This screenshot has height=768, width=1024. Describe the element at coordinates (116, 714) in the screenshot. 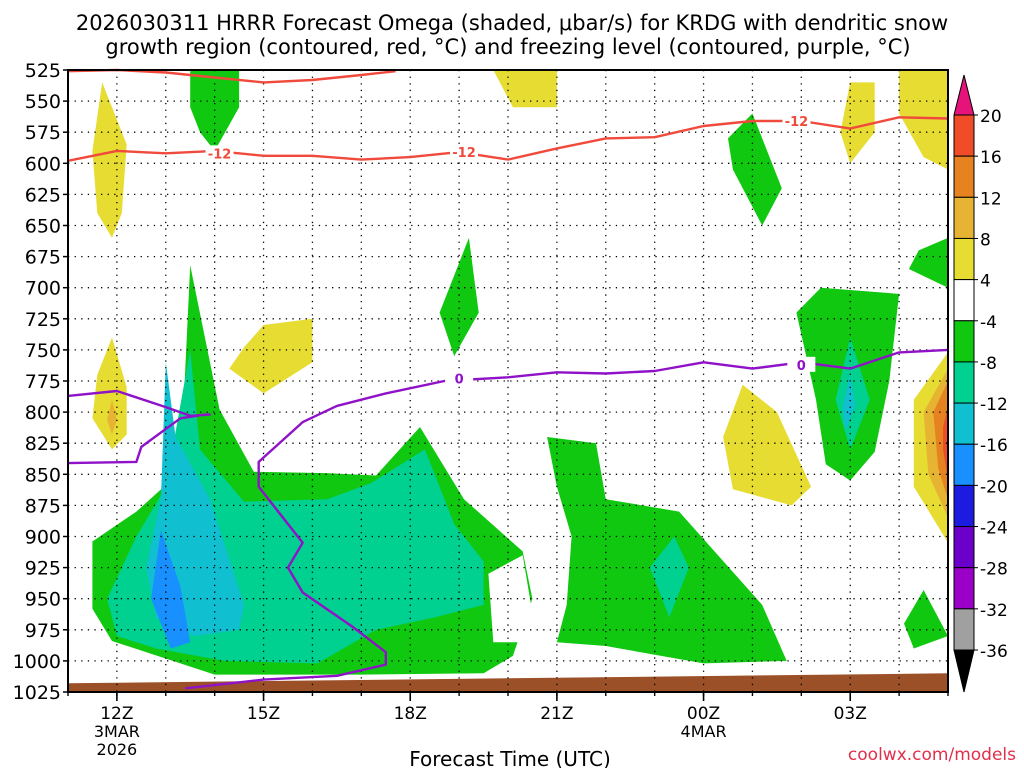

I see `x-tick-label-12Z: 12Z` at that location.